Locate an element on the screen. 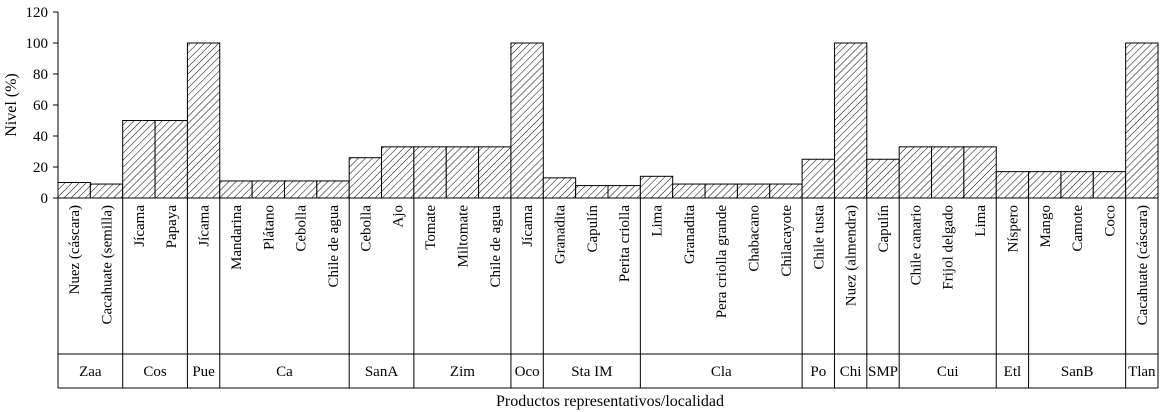  category-label: Tomate is located at coordinates (431, 227).